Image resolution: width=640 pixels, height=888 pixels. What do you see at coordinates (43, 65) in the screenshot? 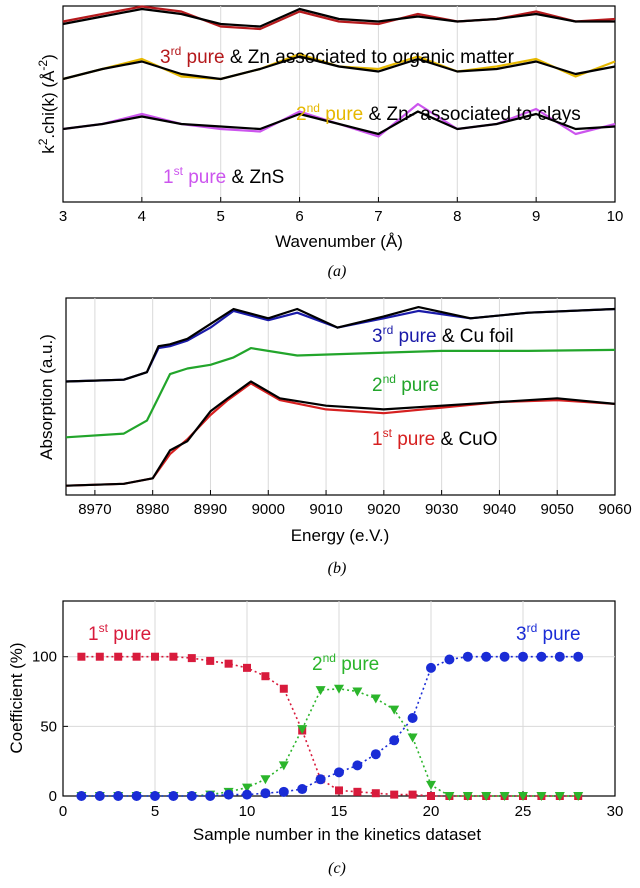
I see `panel-a-ylabel-sup2: -2` at bounding box center [43, 65].